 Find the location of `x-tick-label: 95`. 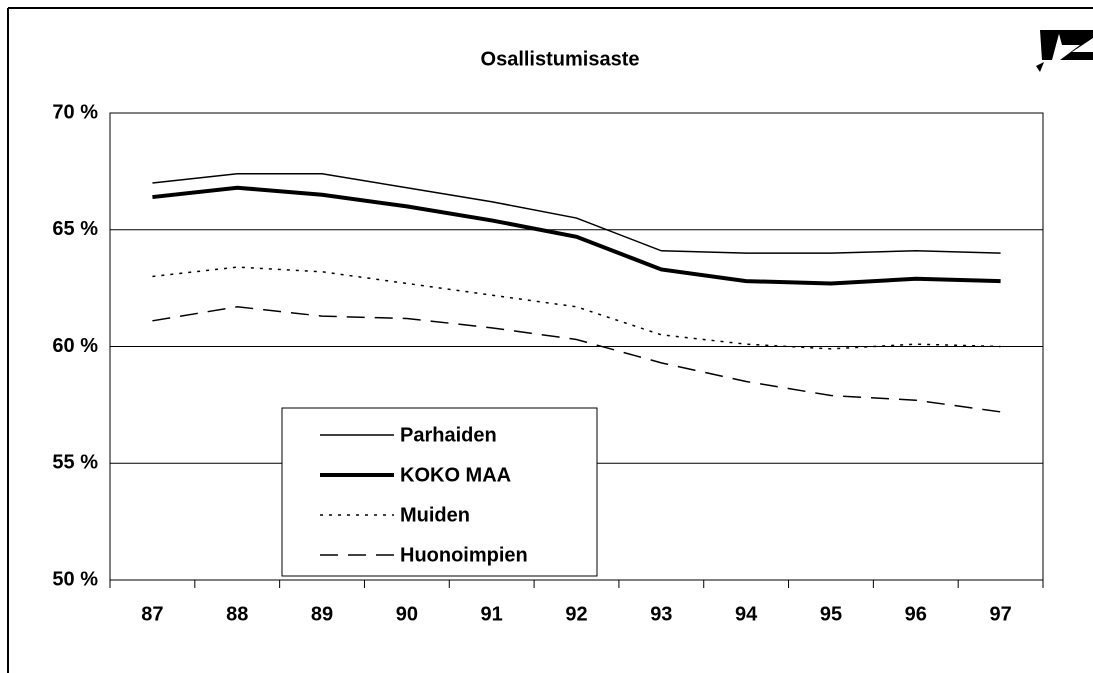

x-tick-label: 95 is located at coordinates (831, 614).